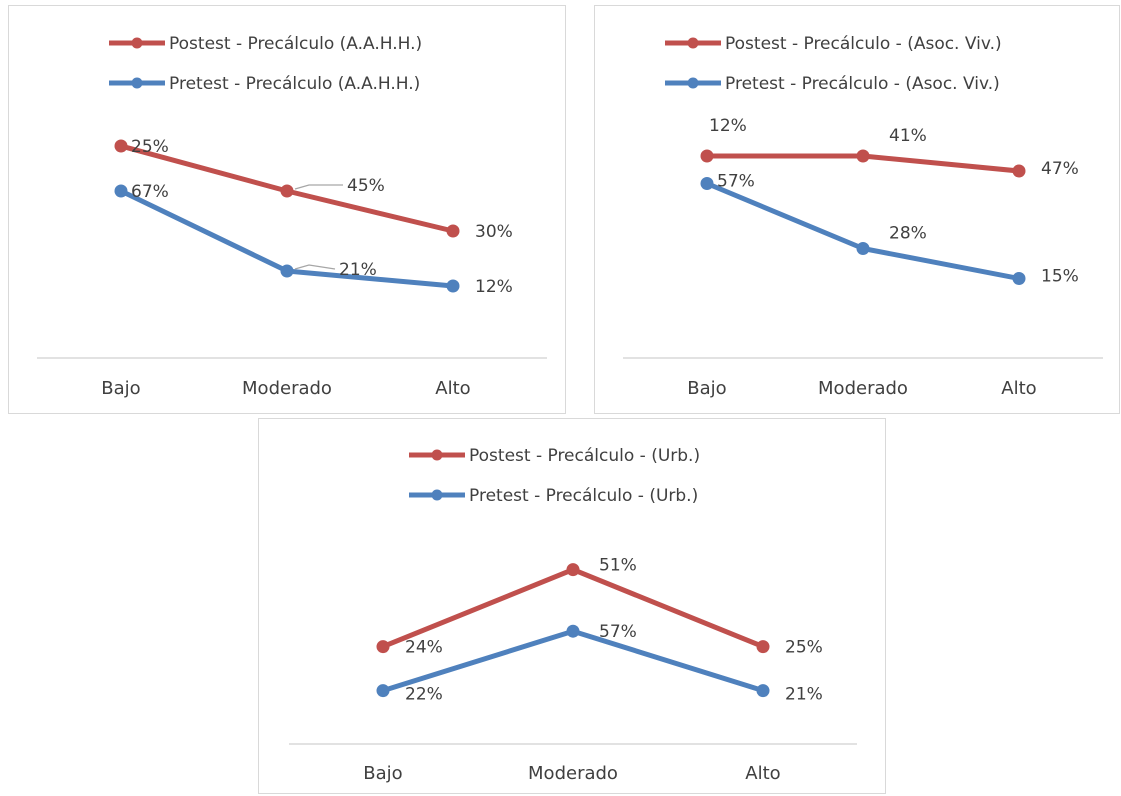 This screenshot has width=1121, height=796. What do you see at coordinates (863, 44) in the screenshot?
I see `legend-label-postest: Postest - Precálculo - (Asoc. Viv.)` at bounding box center [863, 44].